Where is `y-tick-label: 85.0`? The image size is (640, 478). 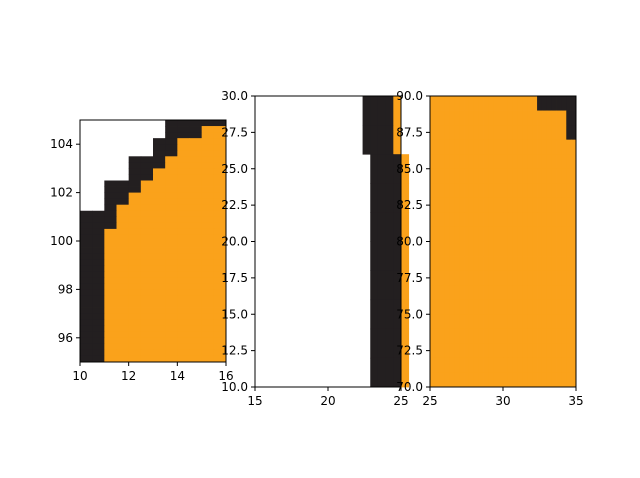
y-tick-label: 85.0 is located at coordinates (409, 169).